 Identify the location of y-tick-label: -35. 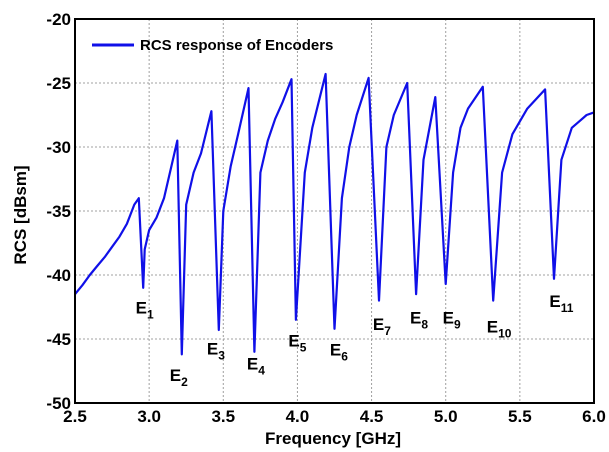
(58, 211).